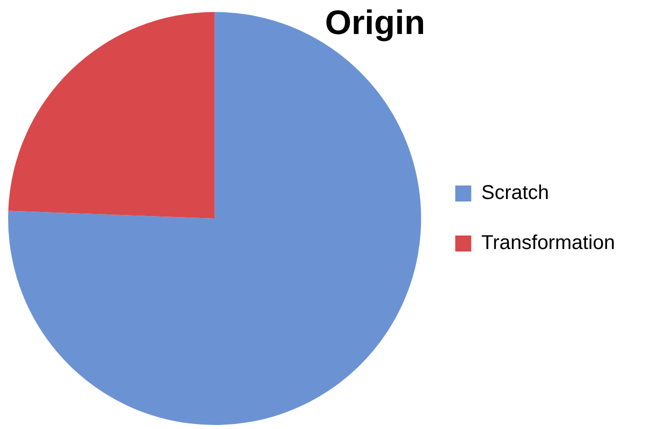 The image size is (665, 429). What do you see at coordinates (375, 23) in the screenshot?
I see `chart-title: Origin` at bounding box center [375, 23].